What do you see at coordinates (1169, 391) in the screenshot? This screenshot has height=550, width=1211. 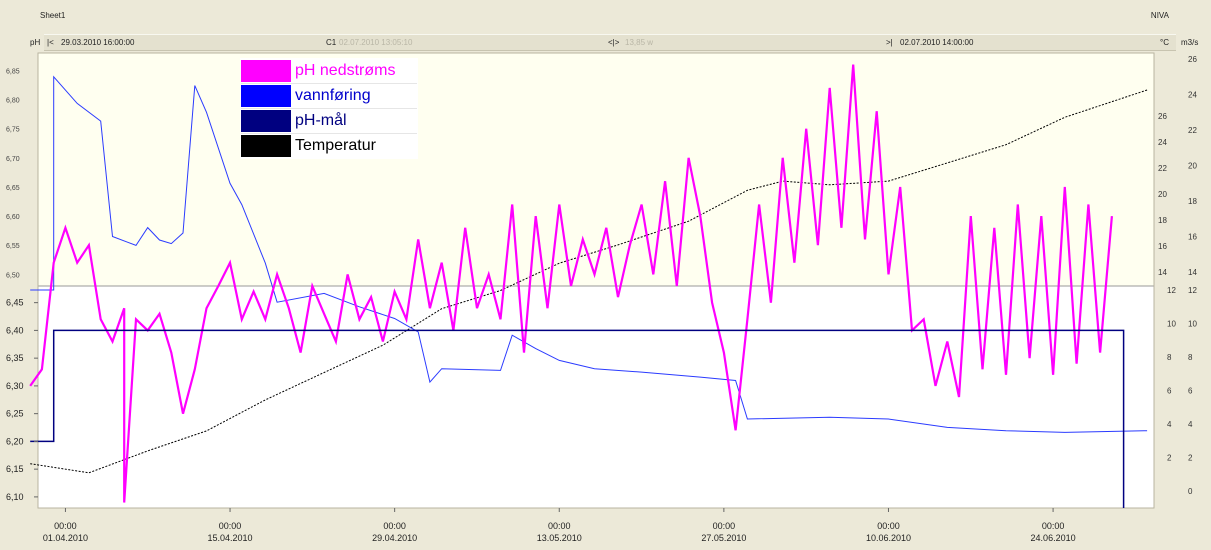 I see `secondary-tick-label: 6` at bounding box center [1169, 391].